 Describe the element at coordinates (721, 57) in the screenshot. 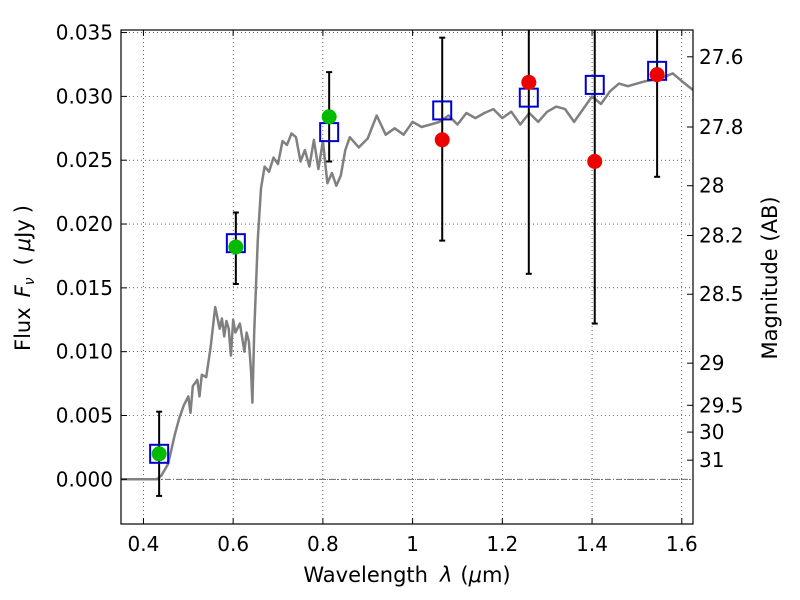

I see `y2-tick-label: 27.6` at that location.